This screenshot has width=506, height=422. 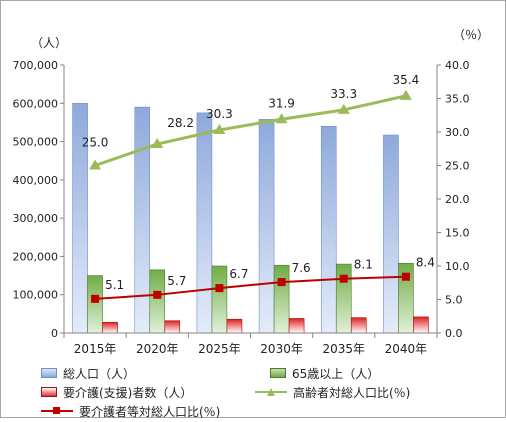 What do you see at coordinates (219, 114) in the screenshot?
I see `elderly-ratio-data-label: 30.3` at bounding box center [219, 114].